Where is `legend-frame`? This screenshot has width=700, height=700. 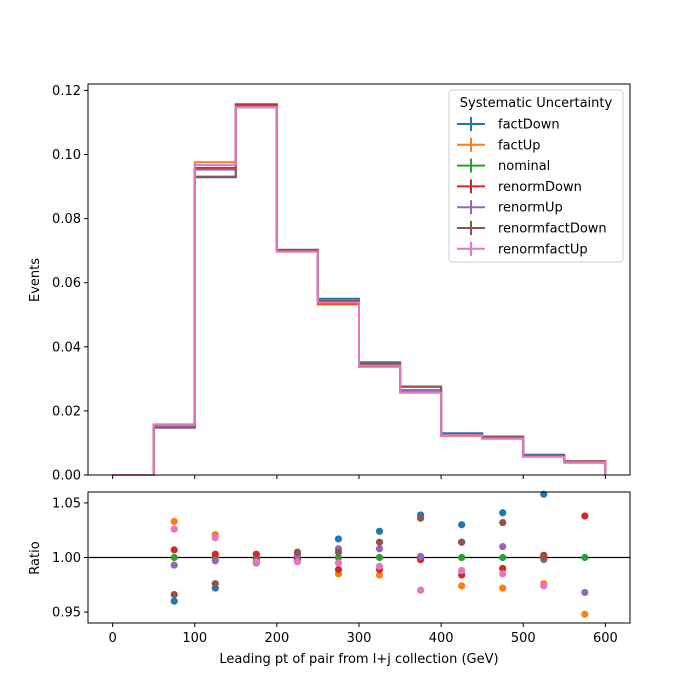
legend-frame is located at coordinates (536, 176).